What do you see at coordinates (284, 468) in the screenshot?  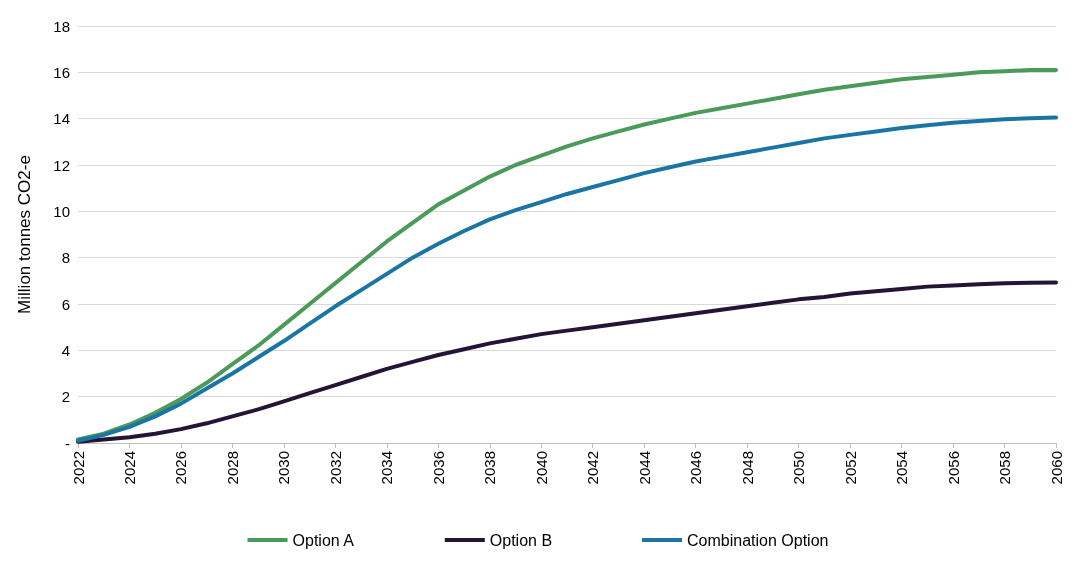 I see `x-tick-label: 2030` at bounding box center [284, 468].